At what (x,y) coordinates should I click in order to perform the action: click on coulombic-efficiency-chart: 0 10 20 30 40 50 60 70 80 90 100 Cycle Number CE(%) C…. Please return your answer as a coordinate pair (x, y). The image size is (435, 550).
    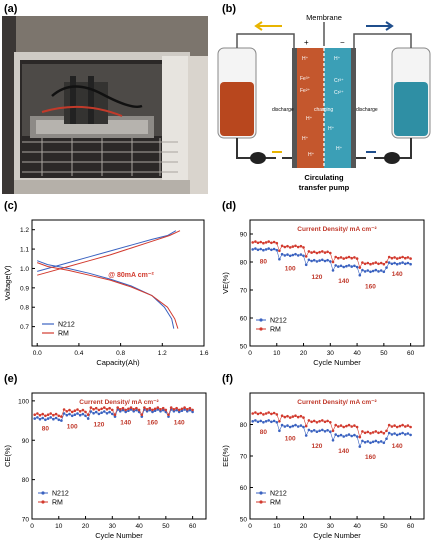
    Looking at the image, I should click on (105, 466).